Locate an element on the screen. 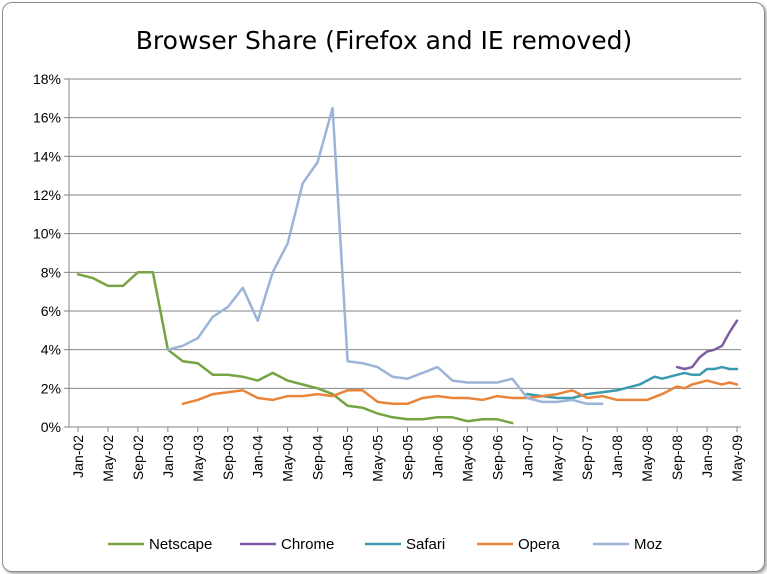 This screenshot has width=767, height=574. x-tick-label: May-02 is located at coordinates (108, 458).